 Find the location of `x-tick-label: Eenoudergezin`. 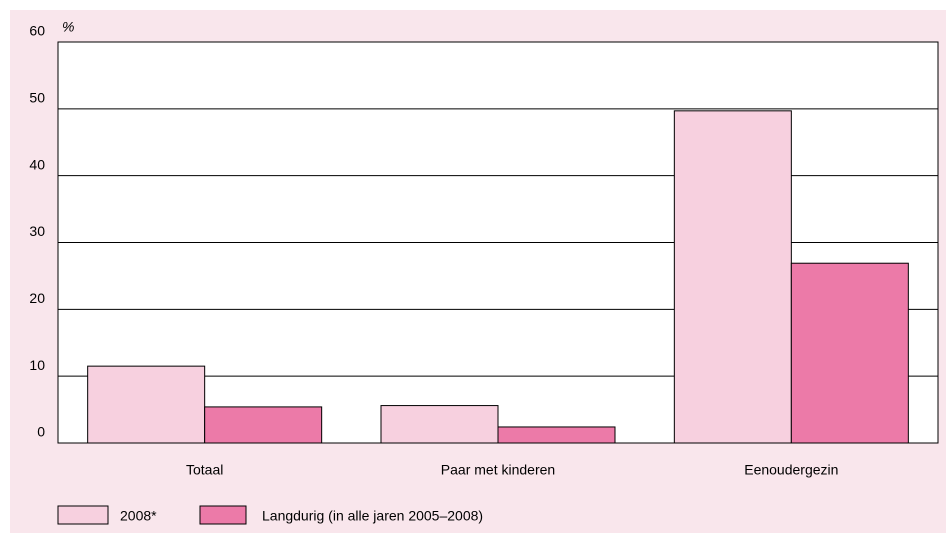

x-tick-label: Eenoudergezin is located at coordinates (791, 470).